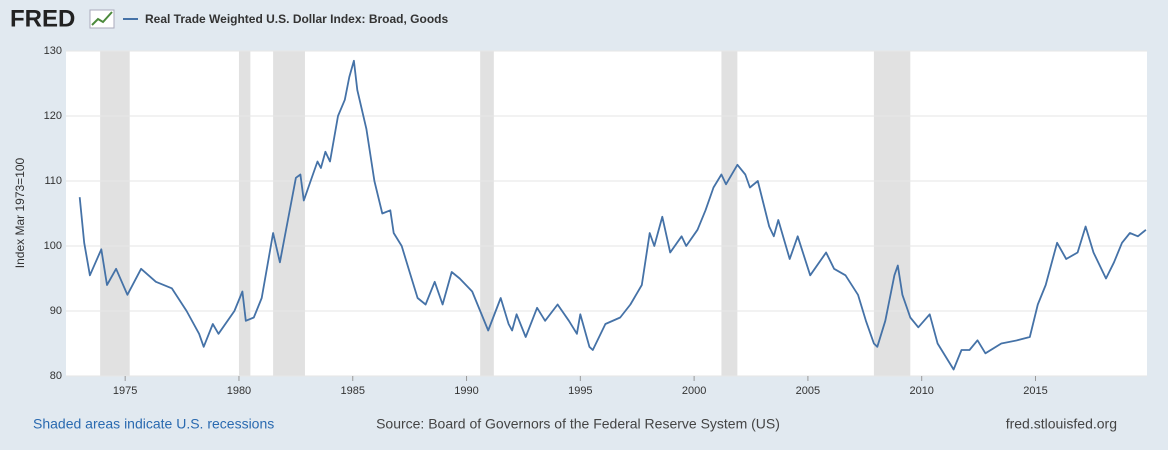 This screenshot has width=1168, height=450. What do you see at coordinates (56, 376) in the screenshot?
I see `y-tick-label: 80` at bounding box center [56, 376].